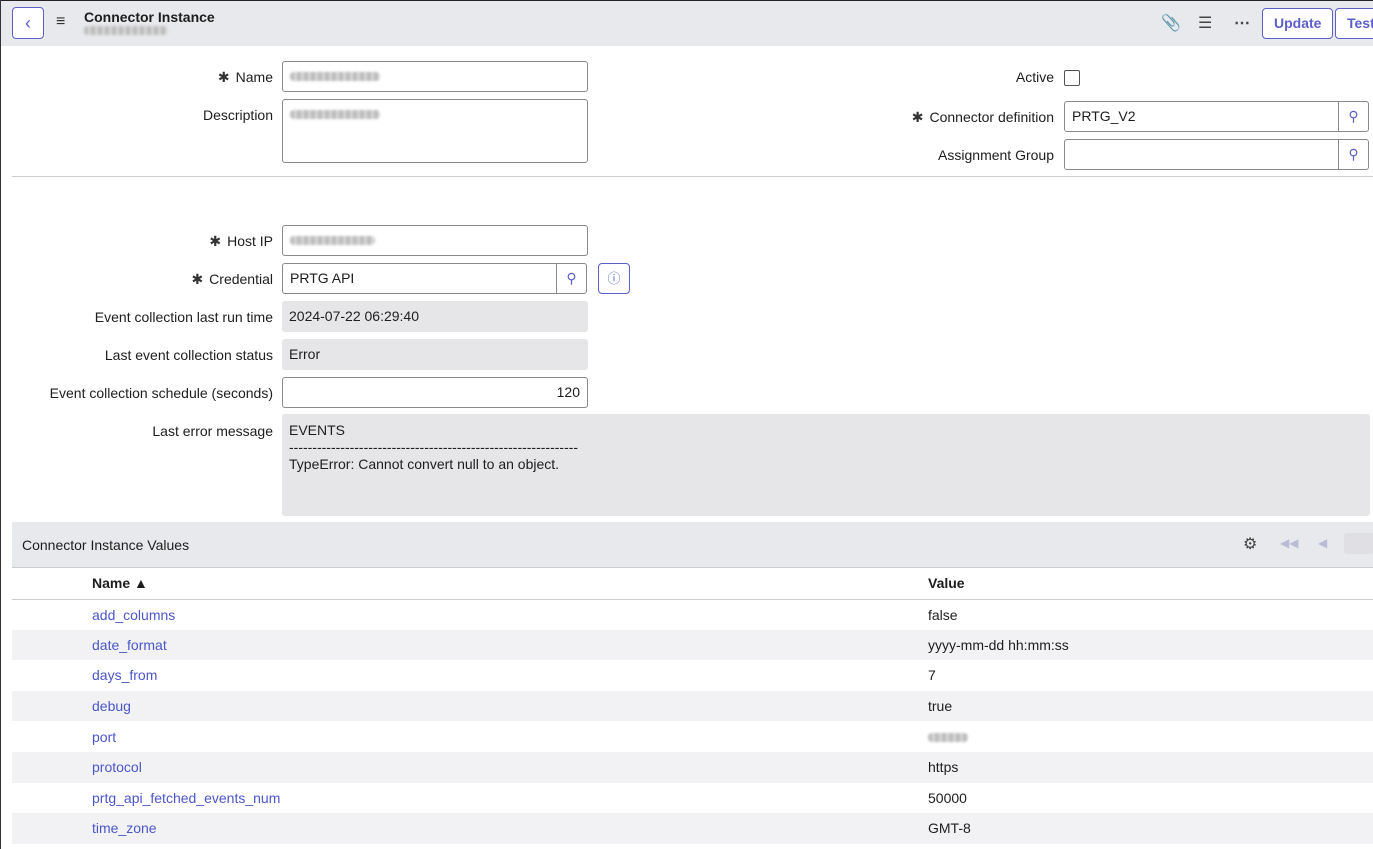 Image resolution: width=1373 pixels, height=849 pixels. I want to click on info-icon: ⓘ, so click(614, 278).